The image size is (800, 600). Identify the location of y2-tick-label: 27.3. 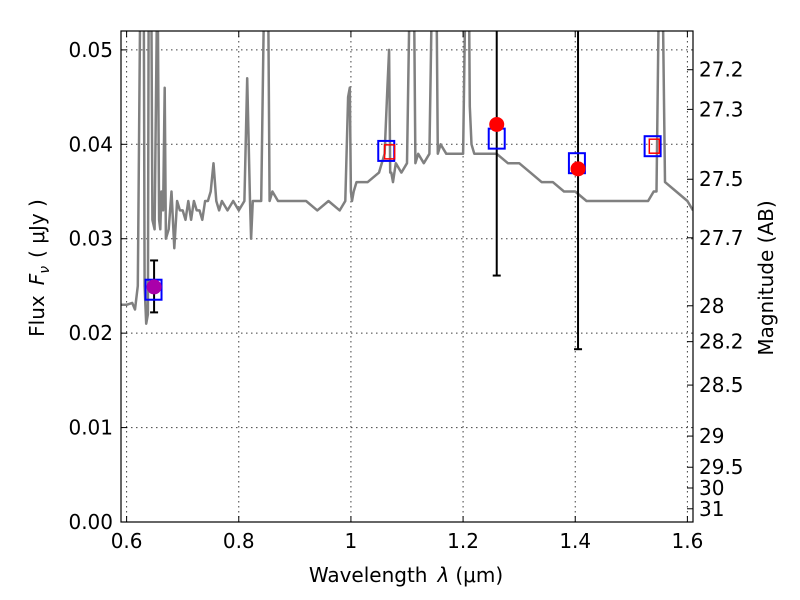
(721, 109).